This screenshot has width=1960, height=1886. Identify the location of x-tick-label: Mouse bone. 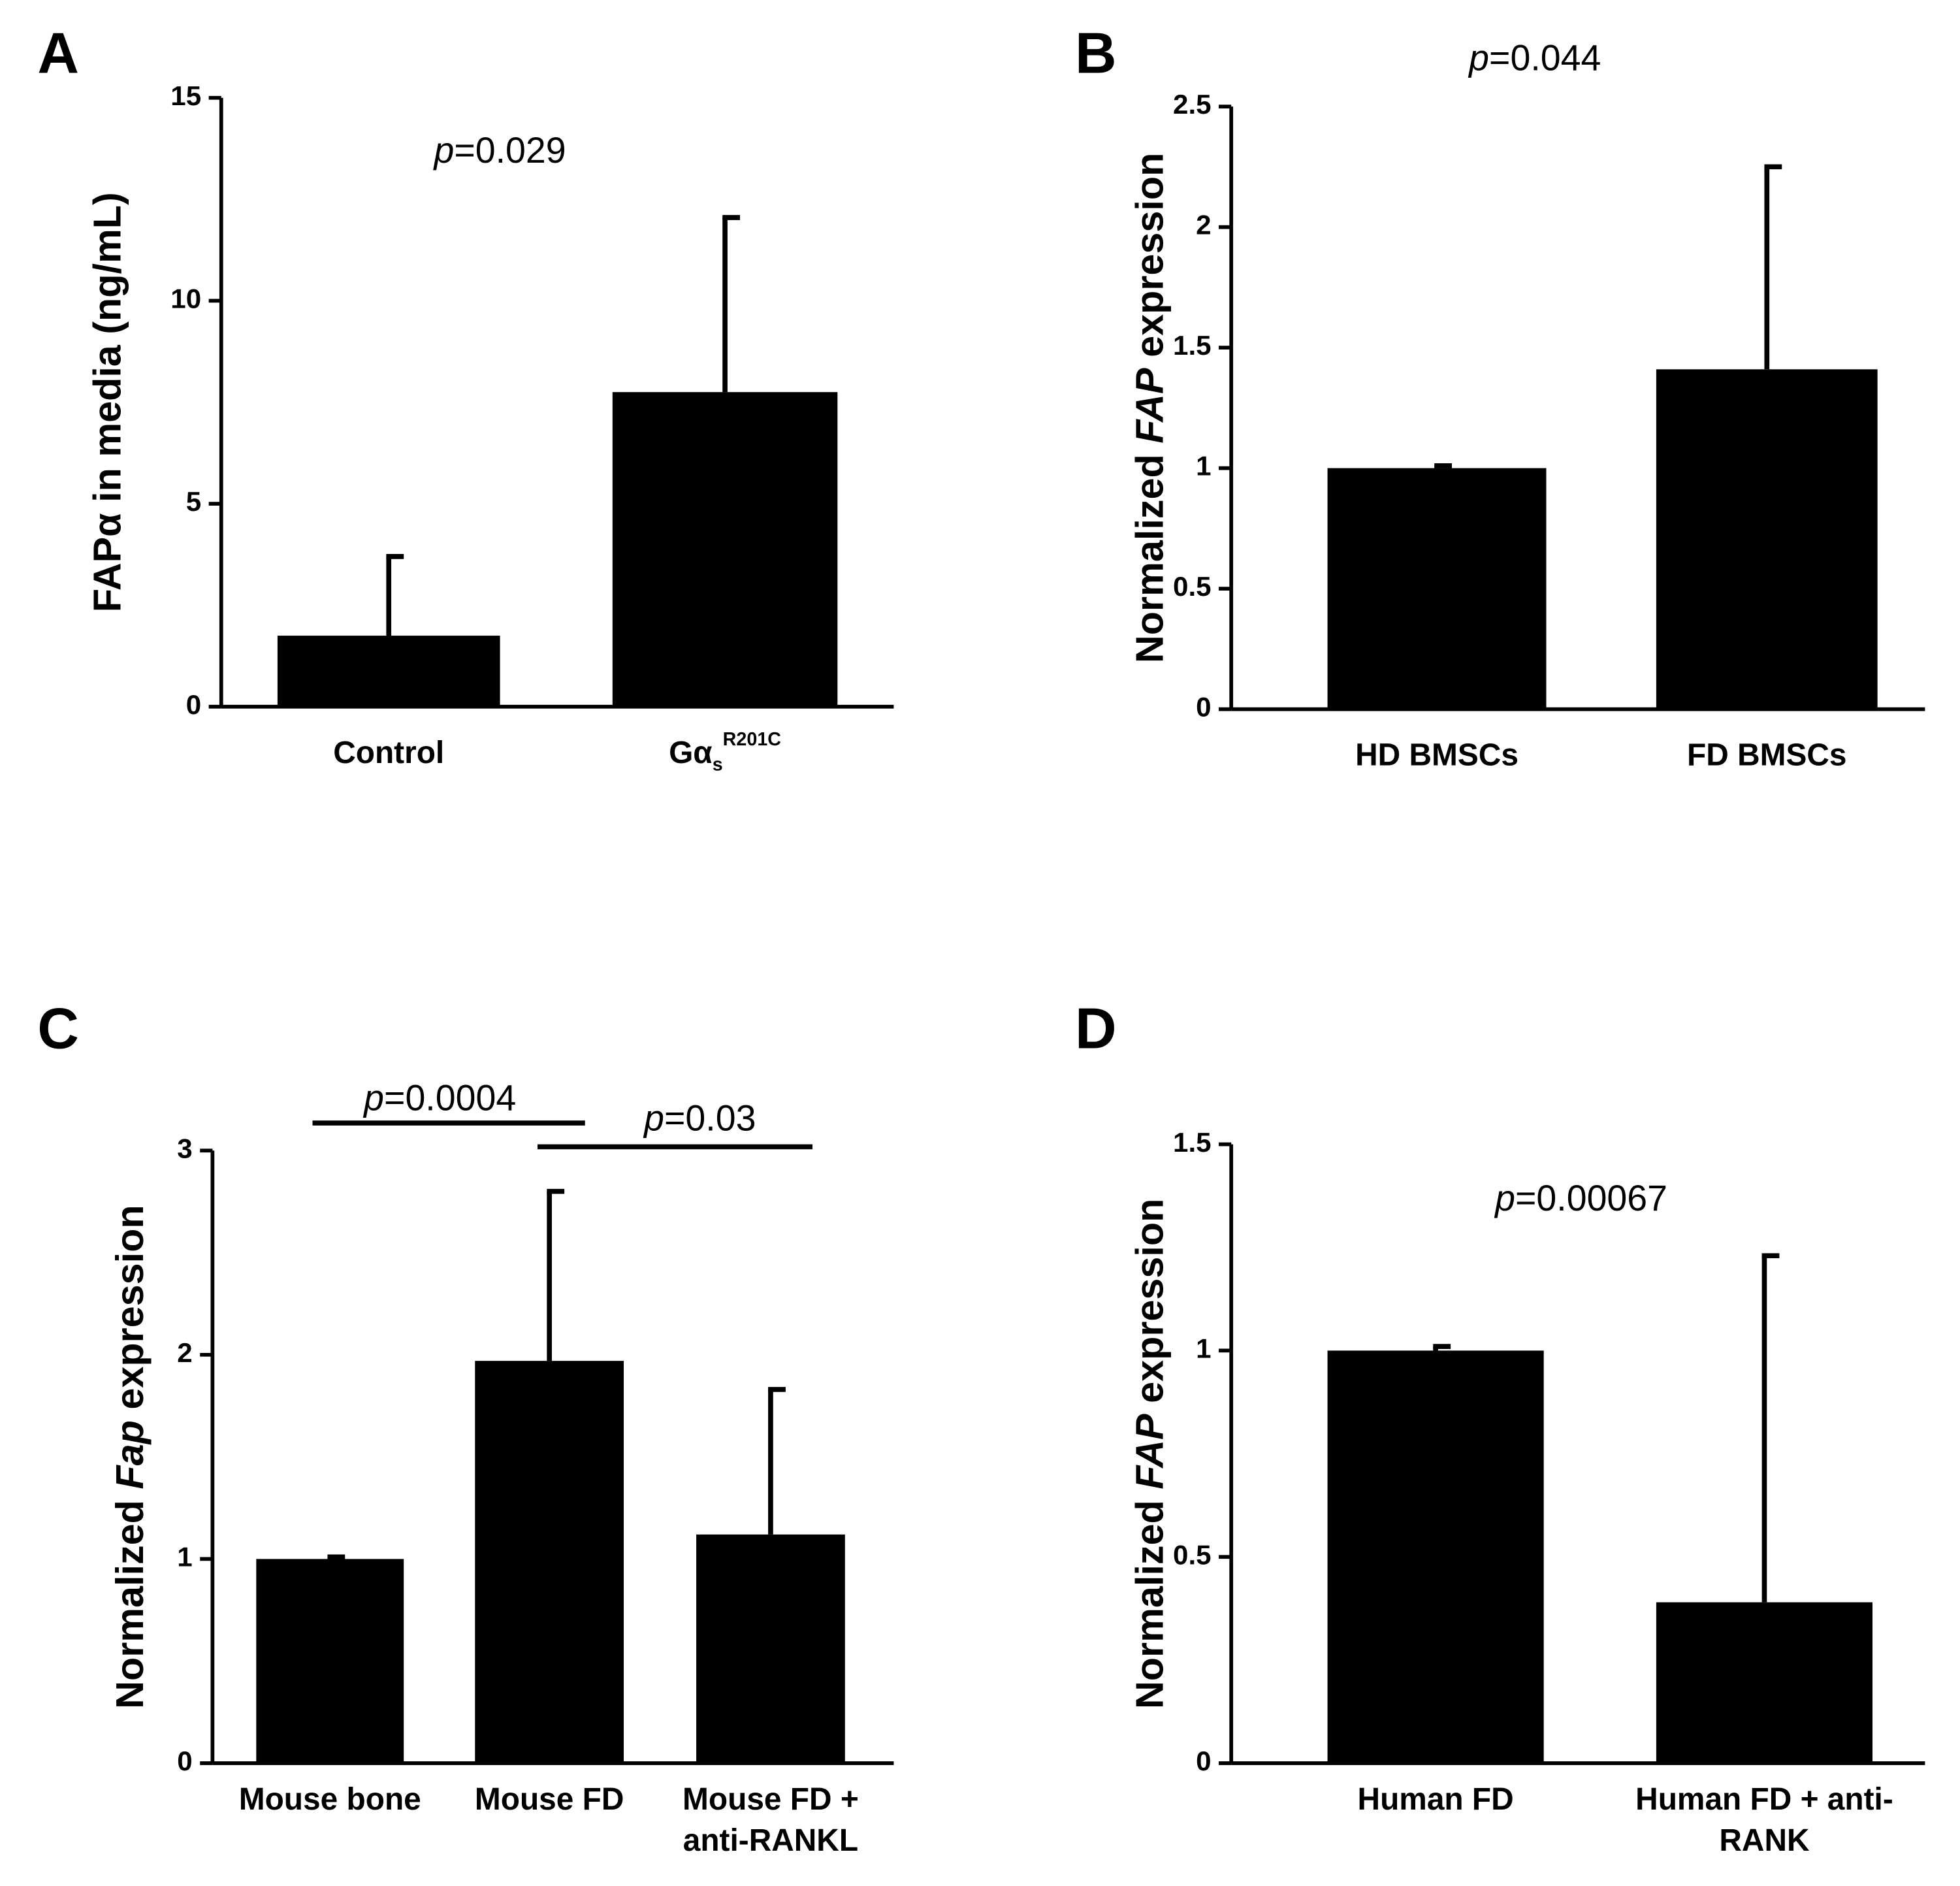
(330, 1799).